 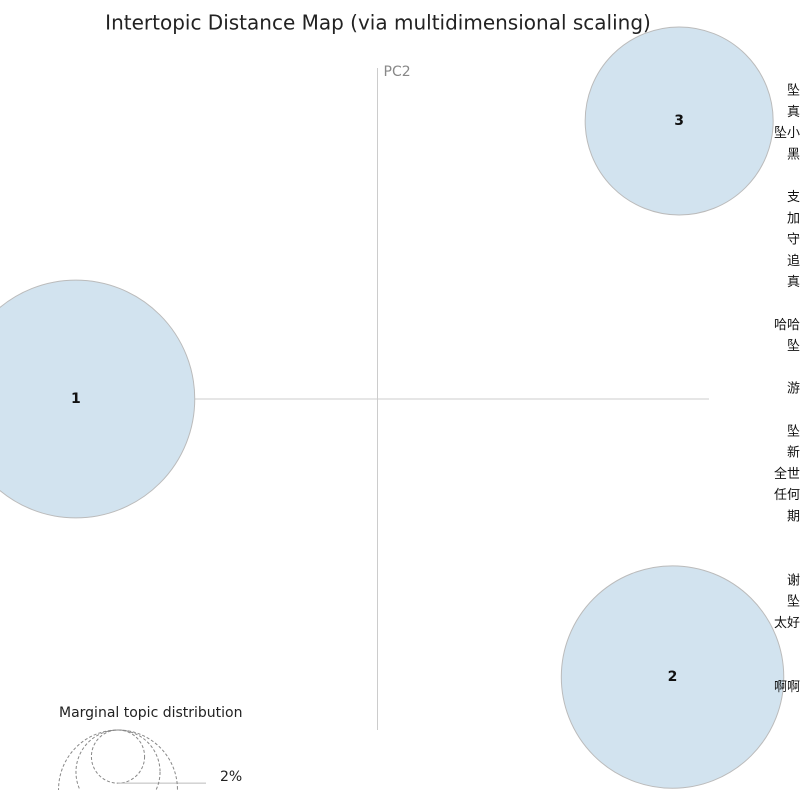 I want to click on term-label: 追, so click(x=793, y=261).